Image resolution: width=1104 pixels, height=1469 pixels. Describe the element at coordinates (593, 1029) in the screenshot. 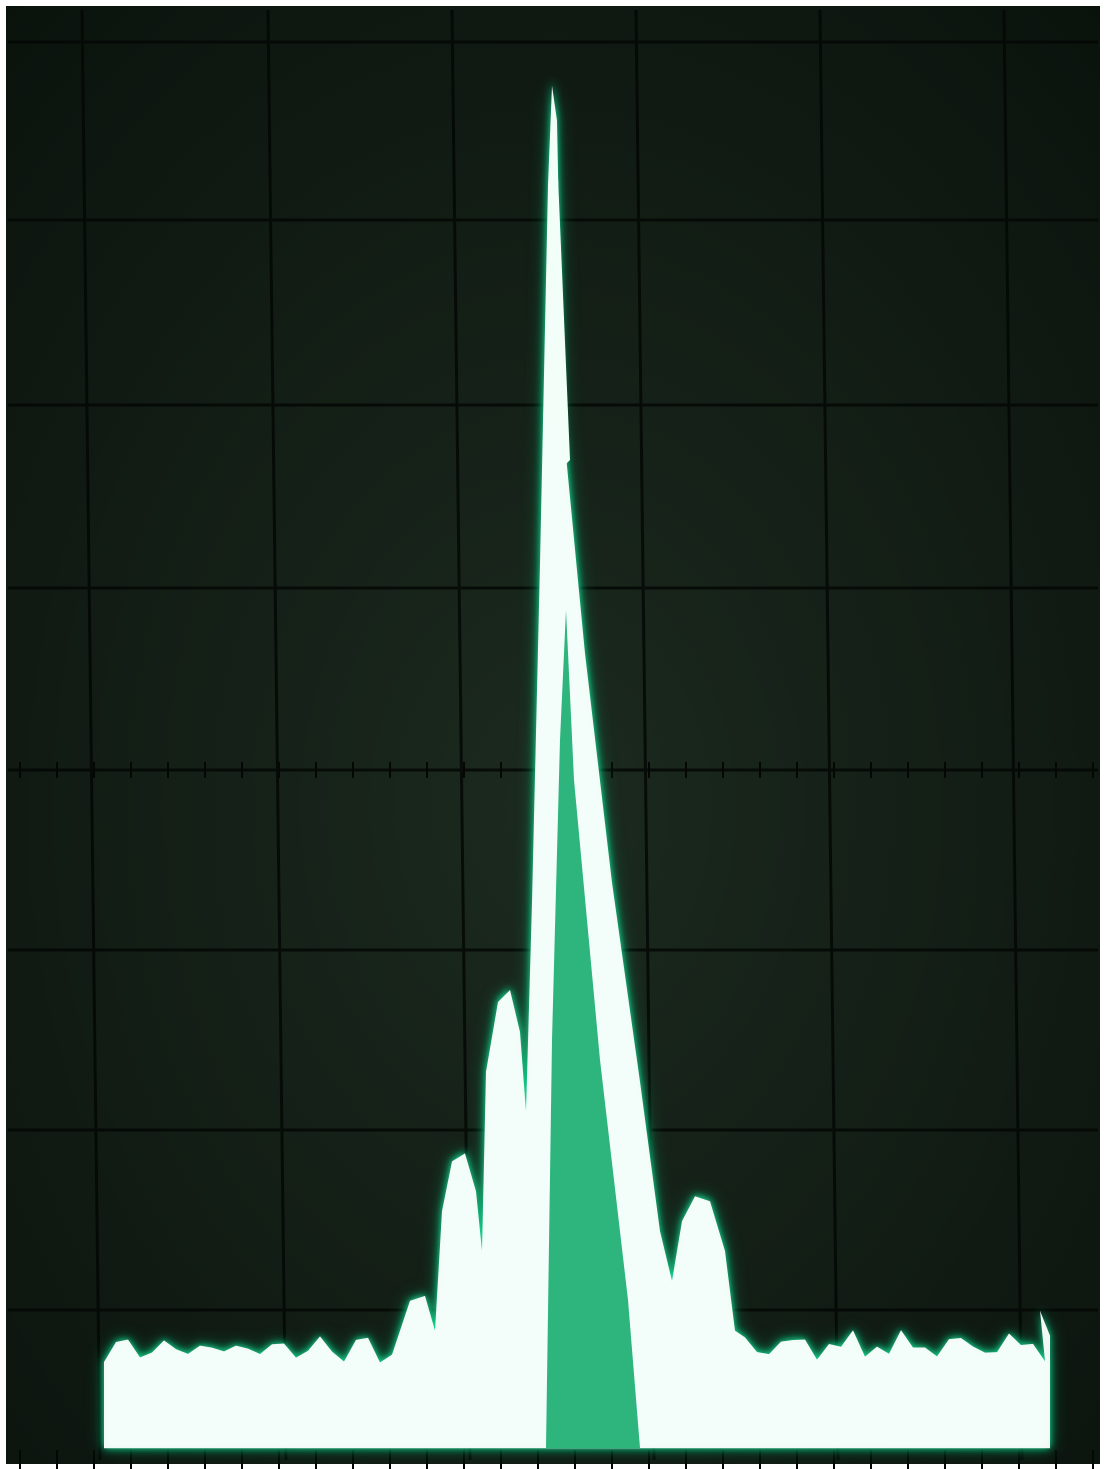

I see `trace-inner-gap` at that location.